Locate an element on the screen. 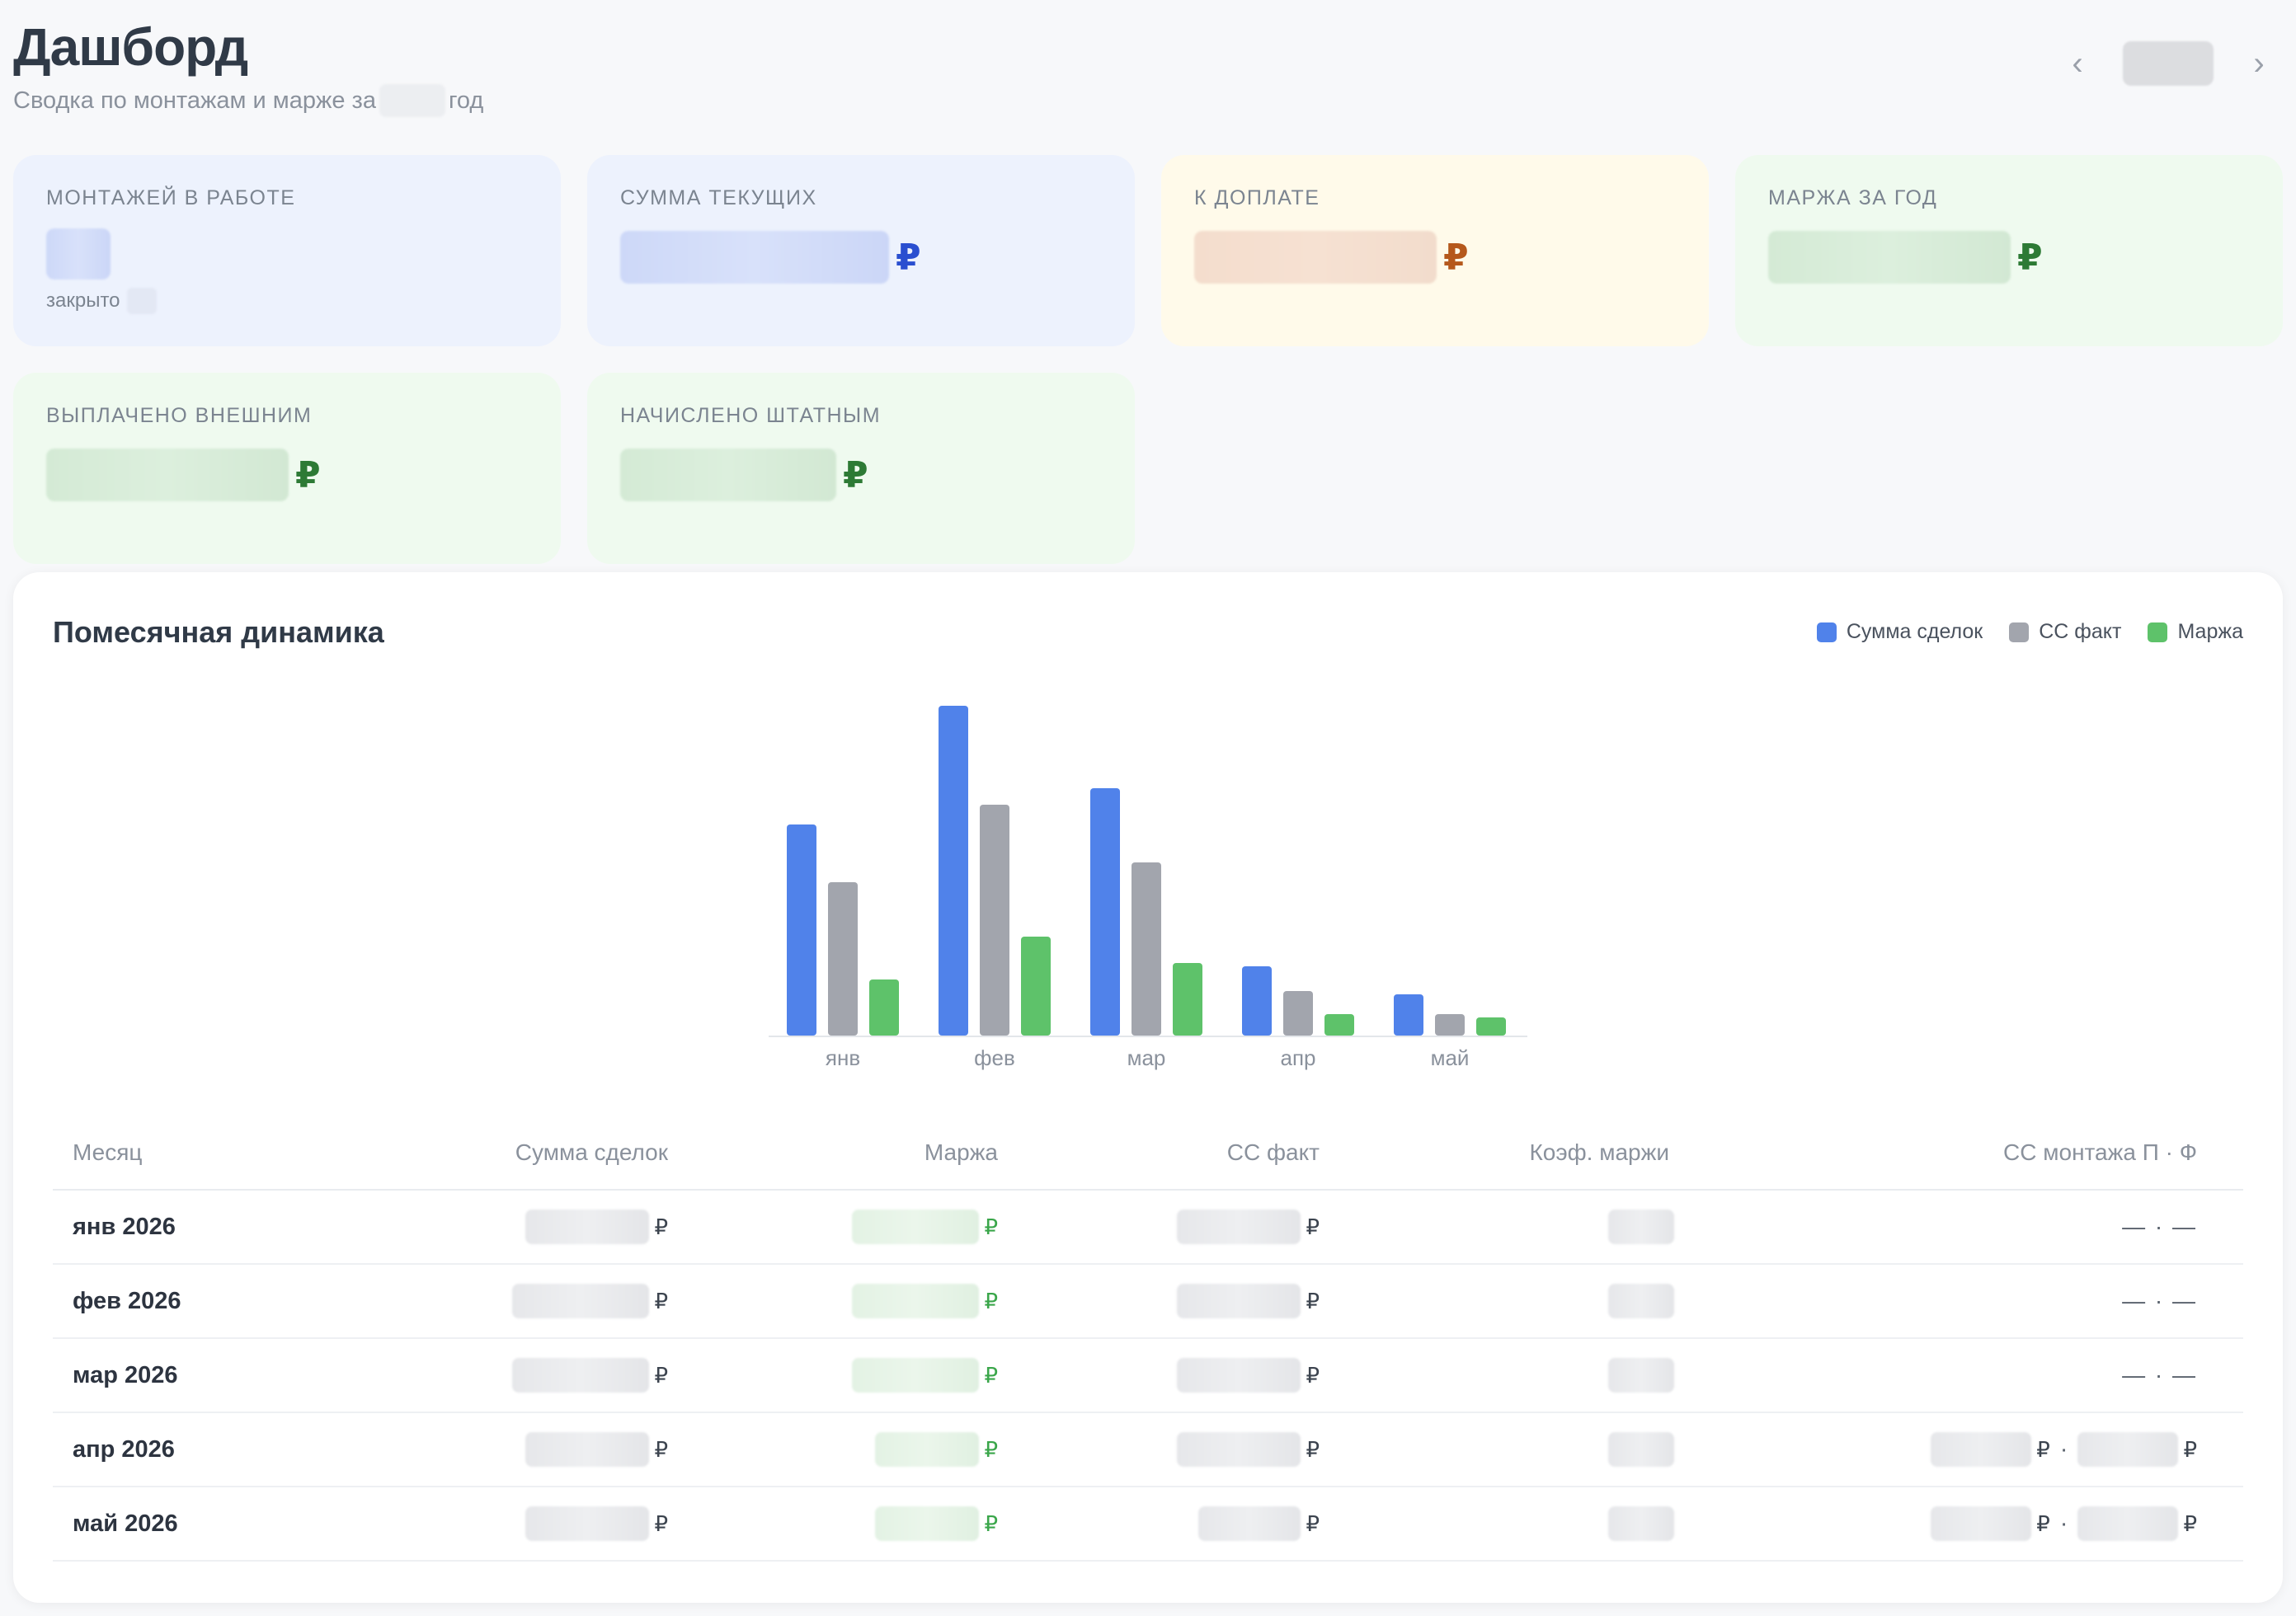 The width and height of the screenshot is (2296, 1616). bar-апр-margin is located at coordinates (1339, 1025).